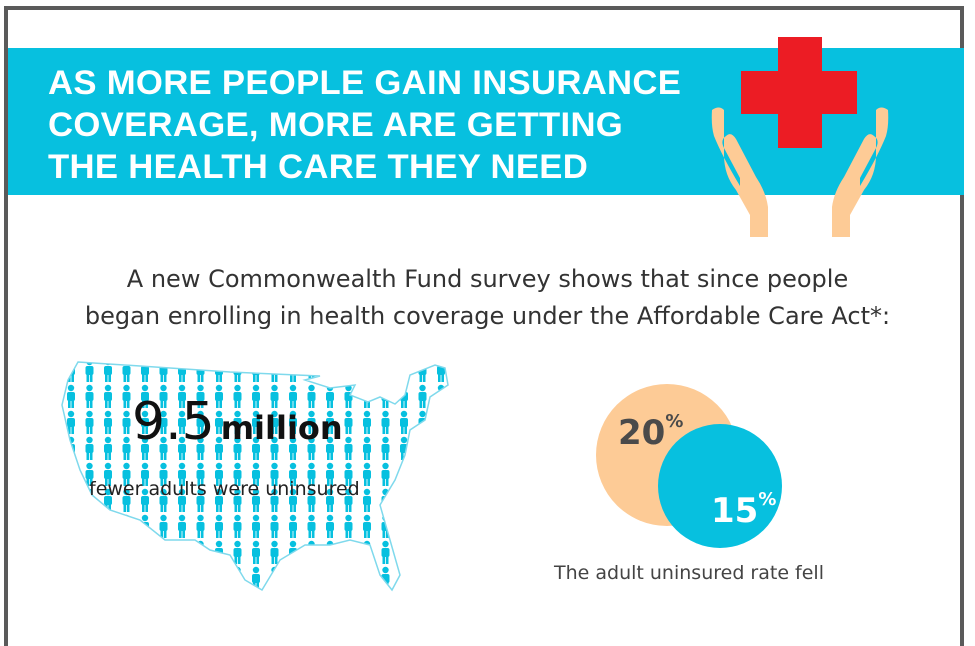 This screenshot has height=646, width=975. What do you see at coordinates (800, 137) in the screenshot?
I see `hands-holding-red-cross-icon` at bounding box center [800, 137].